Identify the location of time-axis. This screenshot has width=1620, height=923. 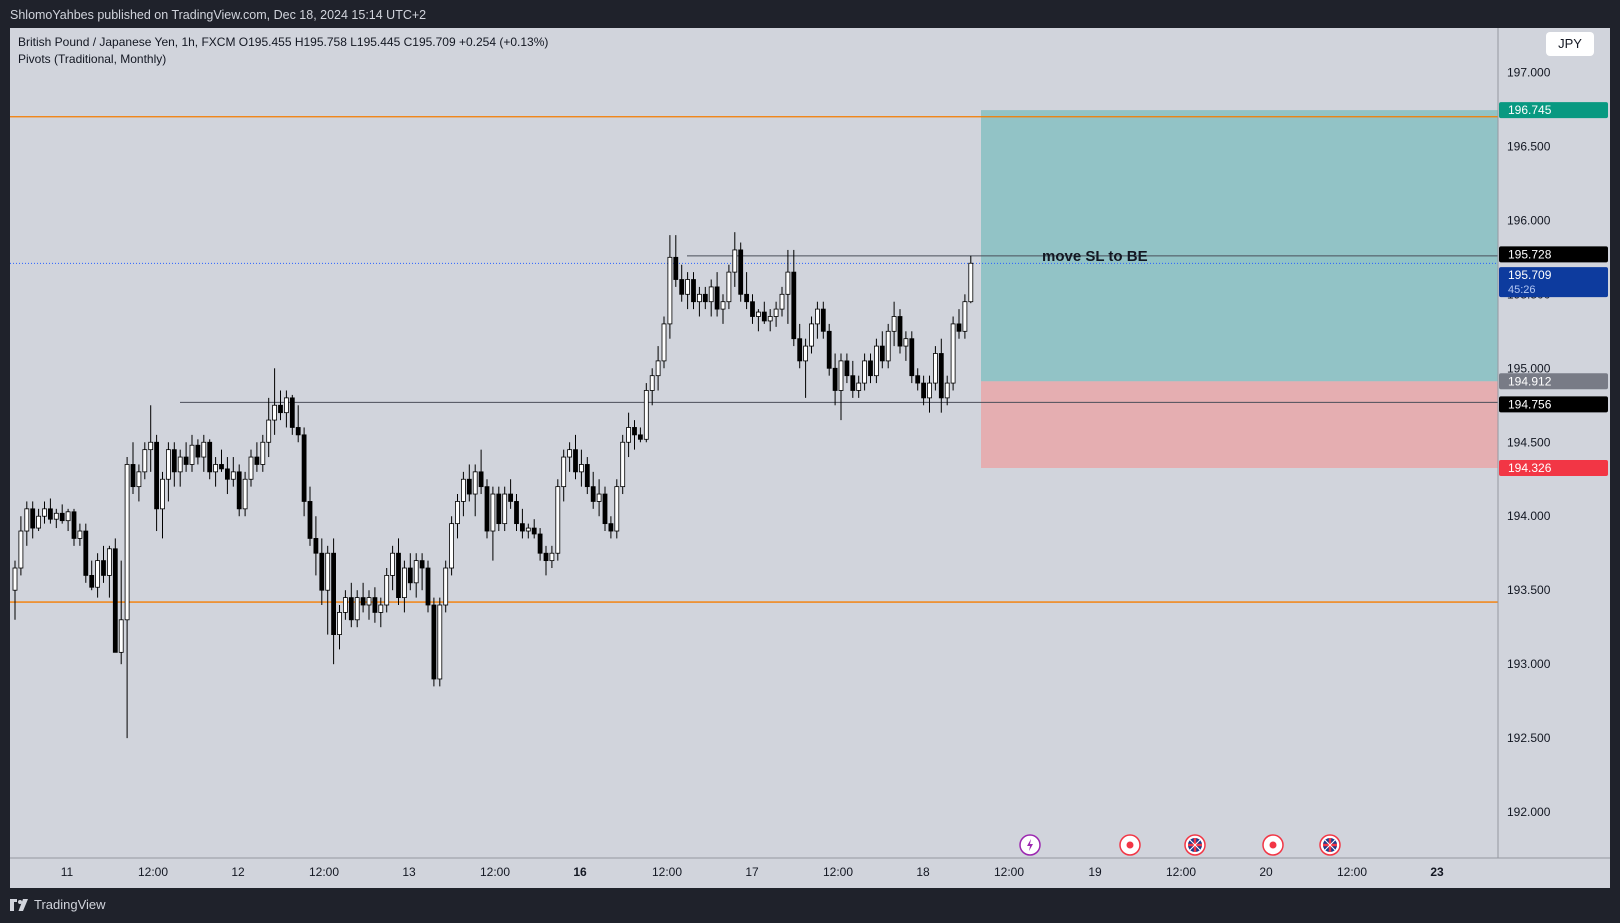
(810, 873).